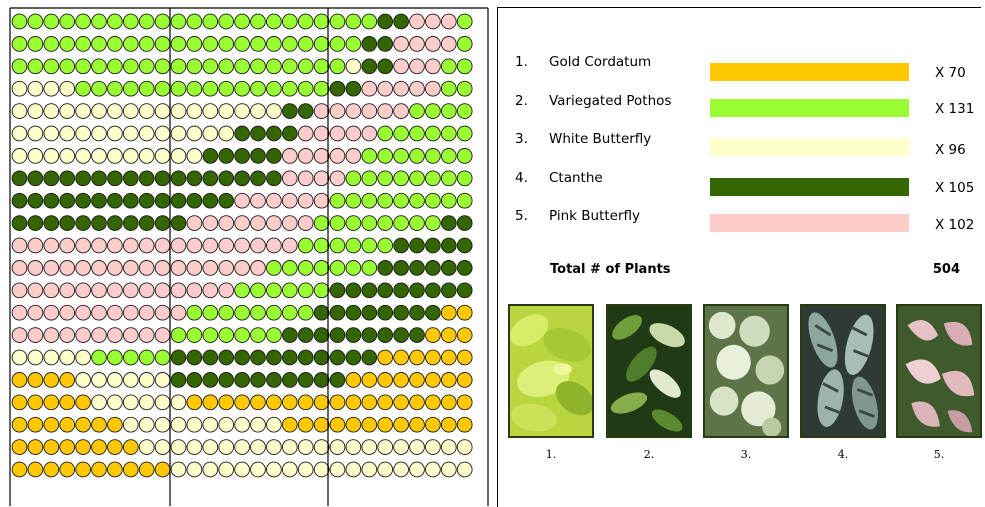 Image resolution: width=985 pixels, height=507 pixels. I want to click on legend-item-gold-cordatum: 1. Gold Cordatum X 70, so click(739, 69).